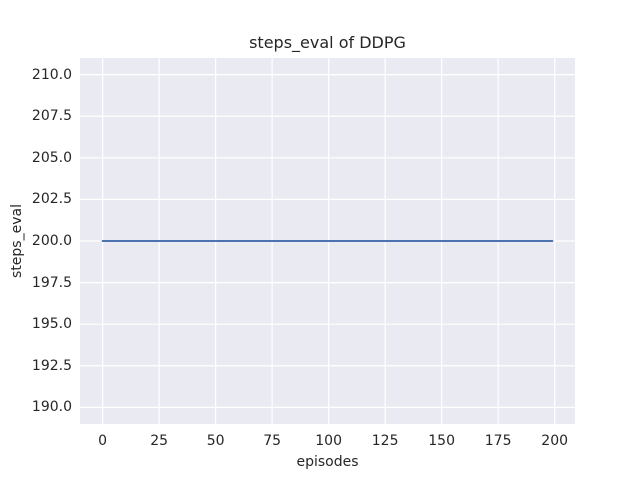 The height and width of the screenshot is (480, 640). I want to click on x-tick-label: 25, so click(159, 441).